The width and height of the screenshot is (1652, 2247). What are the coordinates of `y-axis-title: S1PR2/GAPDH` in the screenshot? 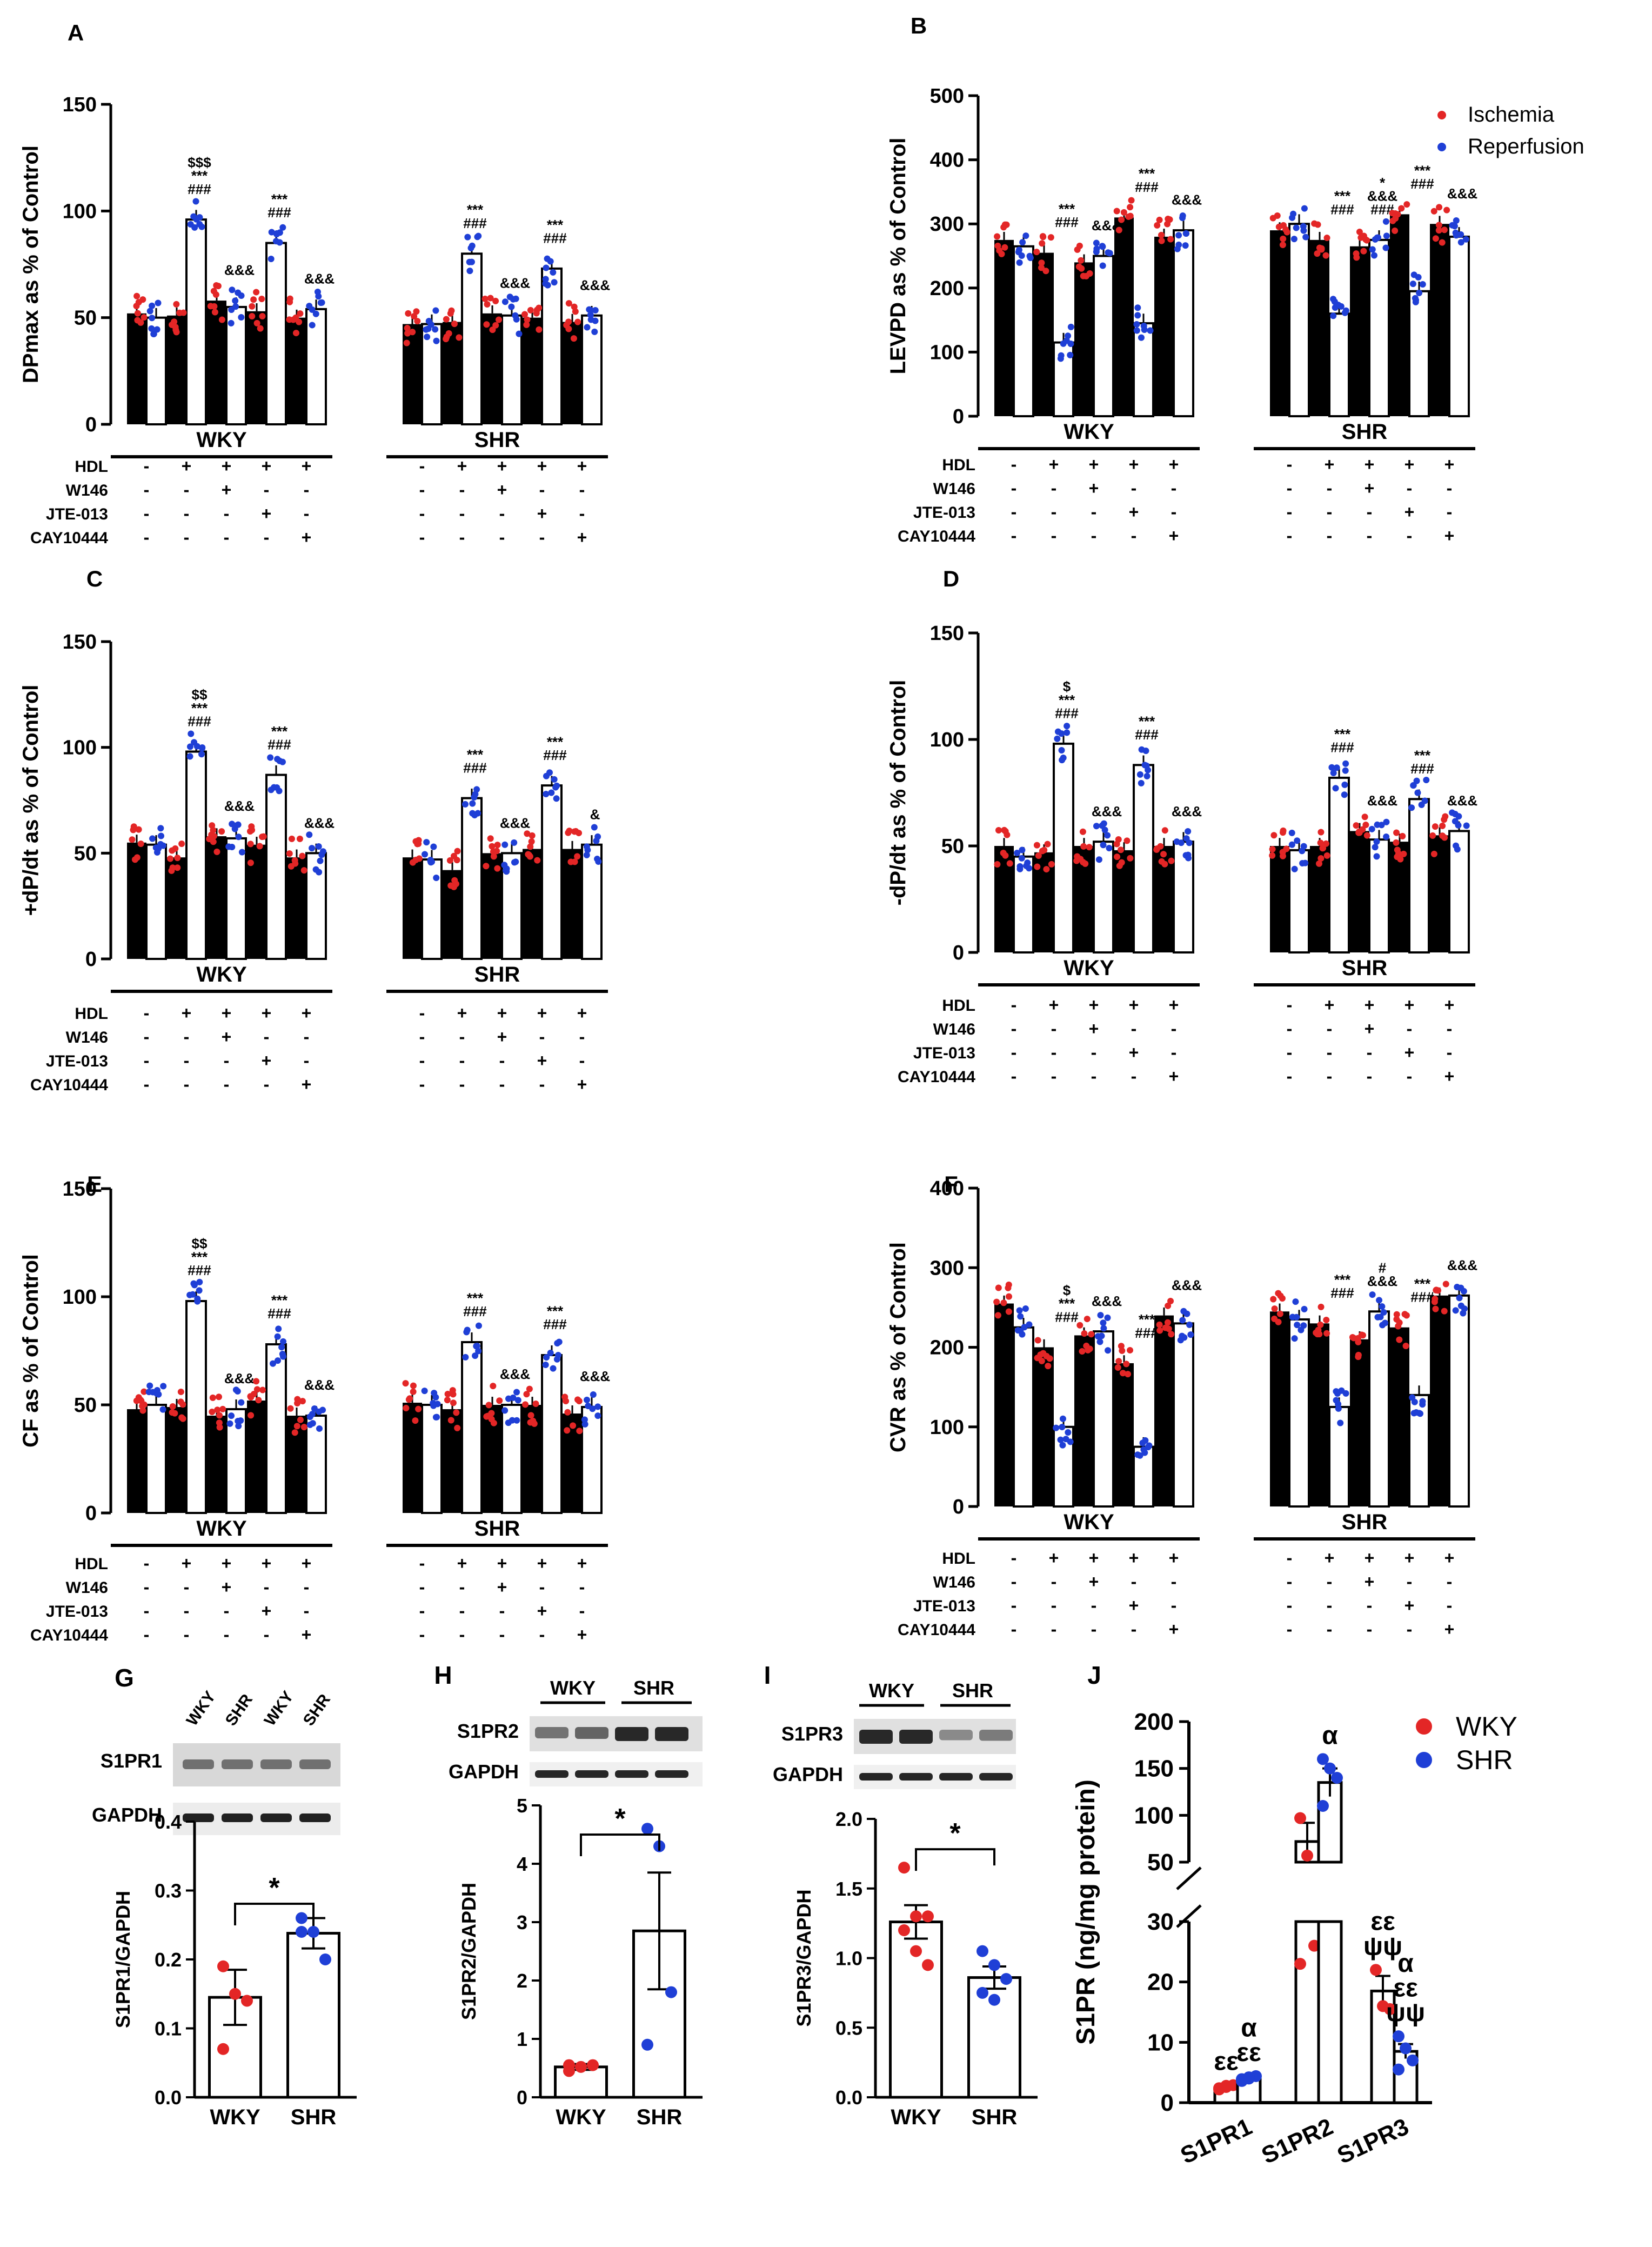 It's located at (469, 1951).